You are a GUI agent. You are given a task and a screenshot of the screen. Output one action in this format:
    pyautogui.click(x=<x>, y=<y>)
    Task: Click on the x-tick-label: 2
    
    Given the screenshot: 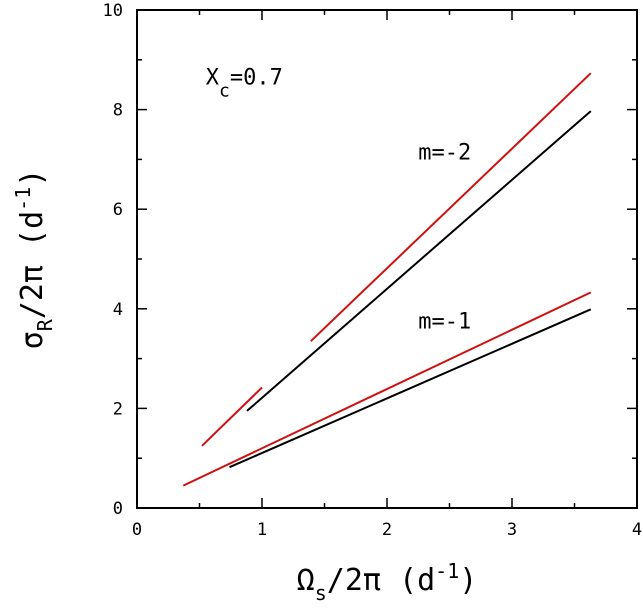 What is the action you would take?
    pyautogui.click(x=387, y=530)
    